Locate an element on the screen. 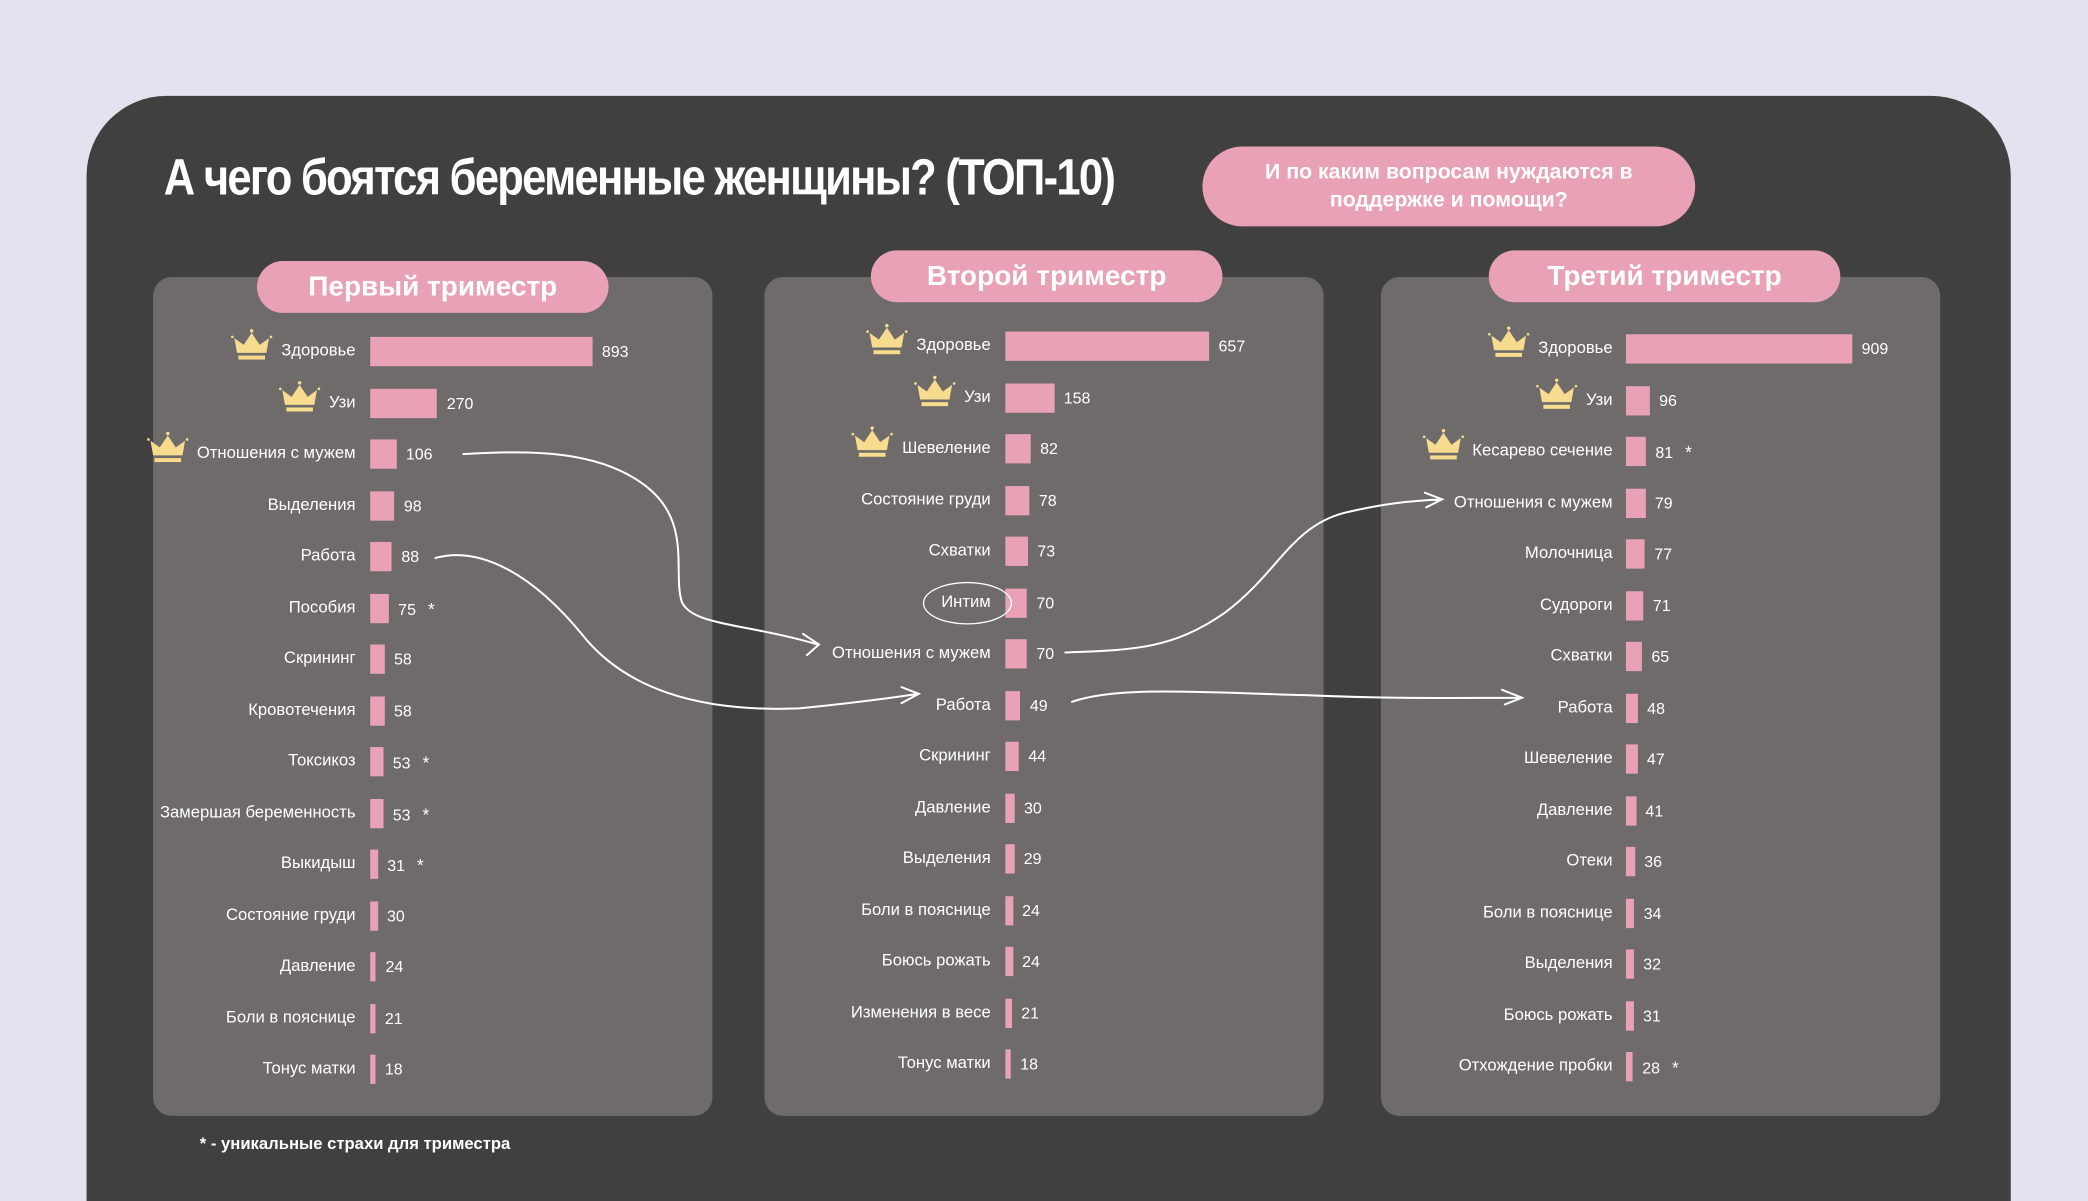 This screenshot has width=2088, height=1201. bar-row: Давление 30 is located at coordinates (1044, 807).